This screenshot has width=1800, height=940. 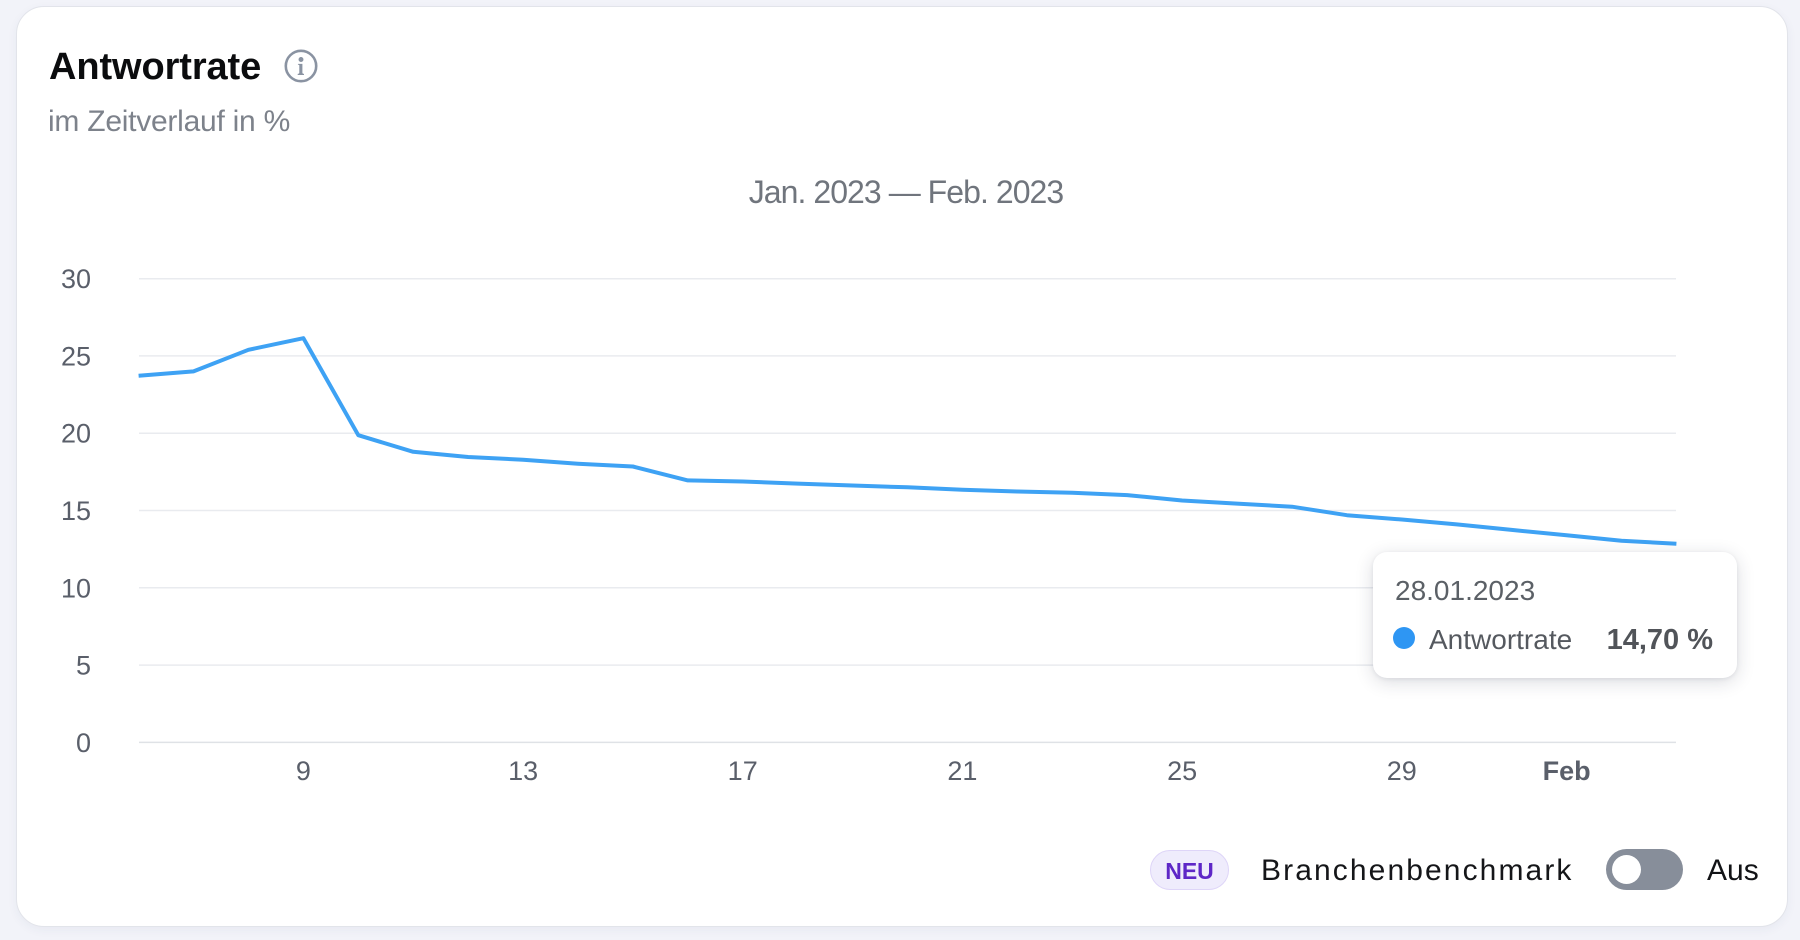 What do you see at coordinates (76, 588) in the screenshot?
I see `svg-text: 10` at bounding box center [76, 588].